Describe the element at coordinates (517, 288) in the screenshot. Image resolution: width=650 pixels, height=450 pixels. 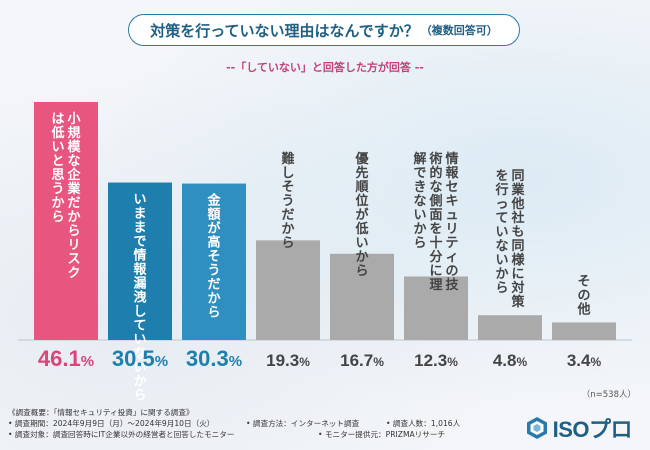
I see `svg-text: 対` at that location.